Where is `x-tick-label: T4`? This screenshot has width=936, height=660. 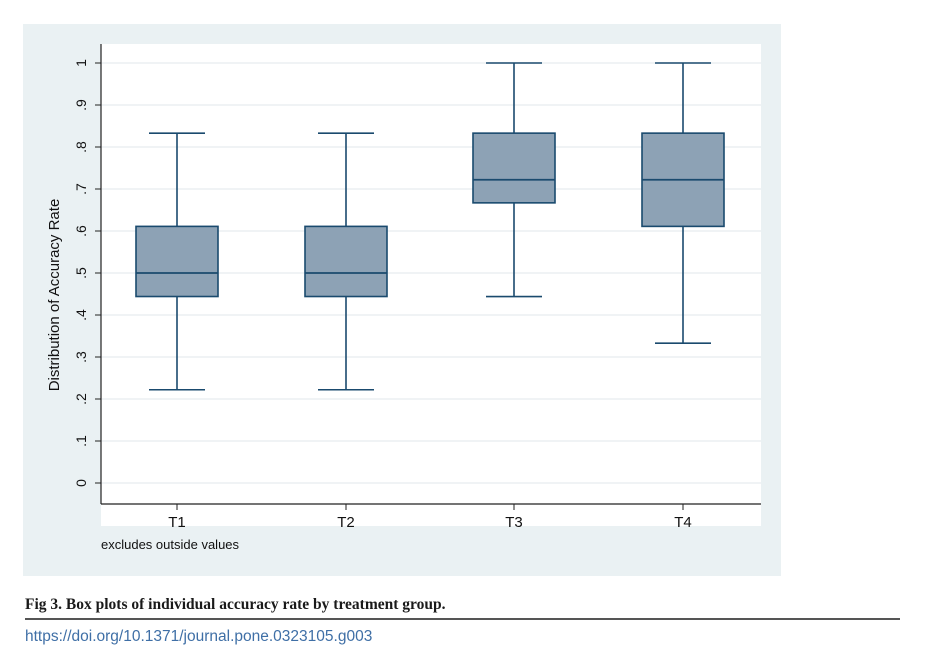
x-tick-label: T4 is located at coordinates (683, 522).